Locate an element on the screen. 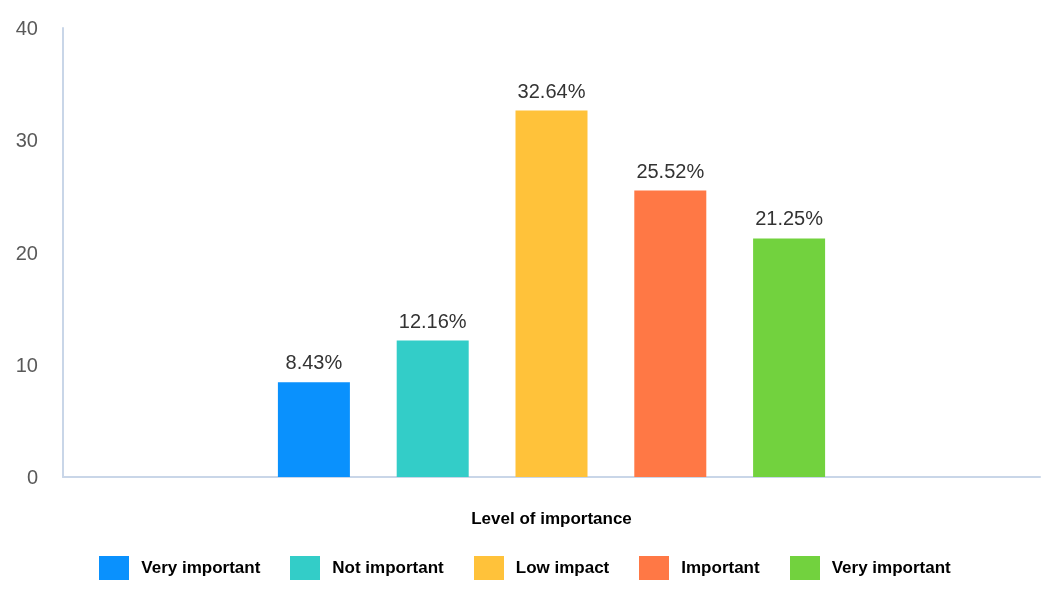 The height and width of the screenshot is (606, 1050). legend-label: Low impact is located at coordinates (562, 568).